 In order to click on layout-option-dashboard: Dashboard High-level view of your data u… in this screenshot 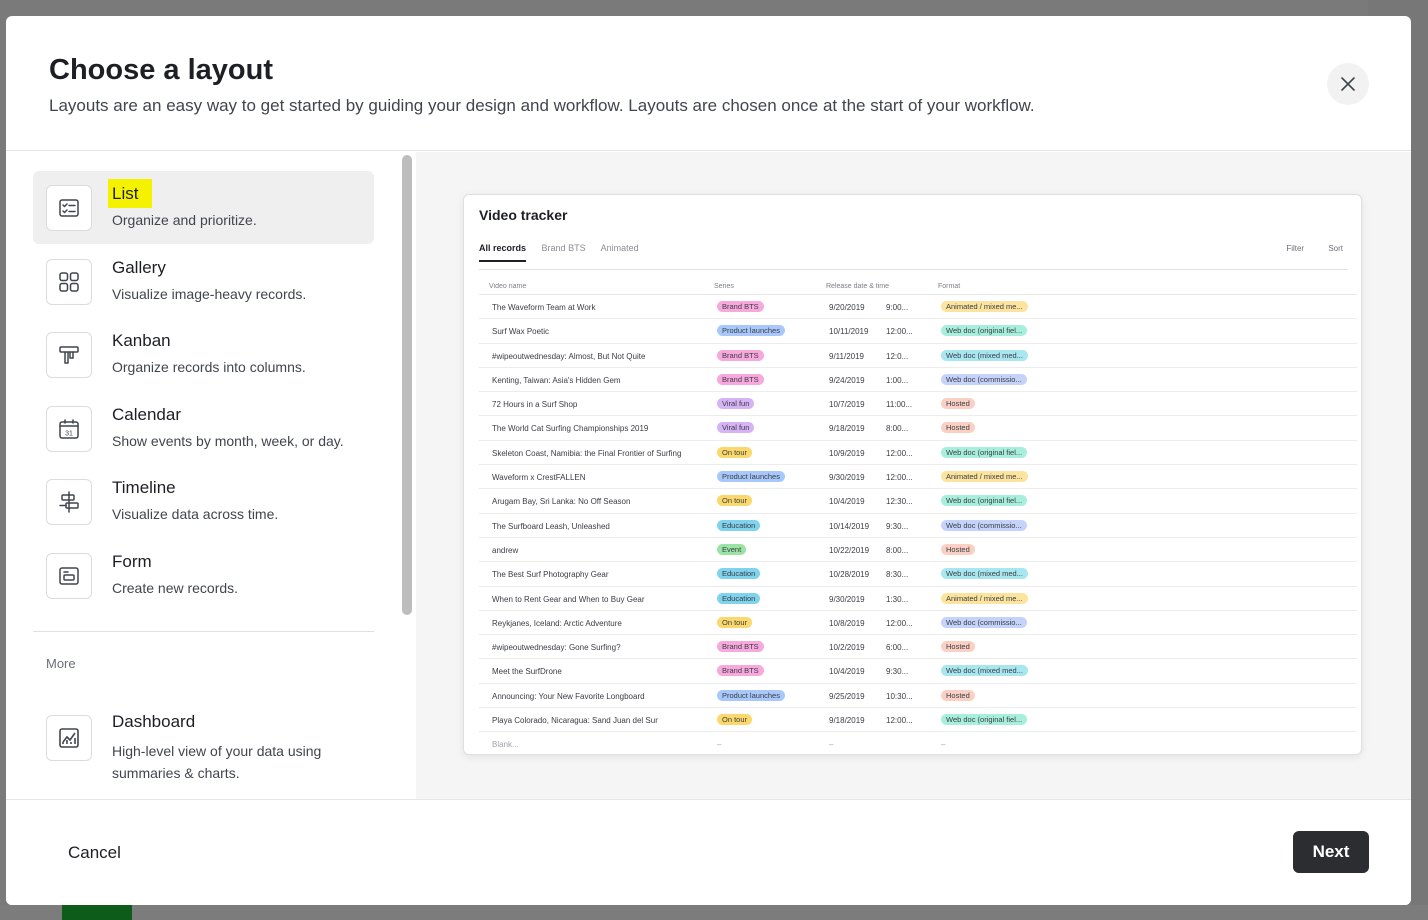, I will do `click(203, 742)`.